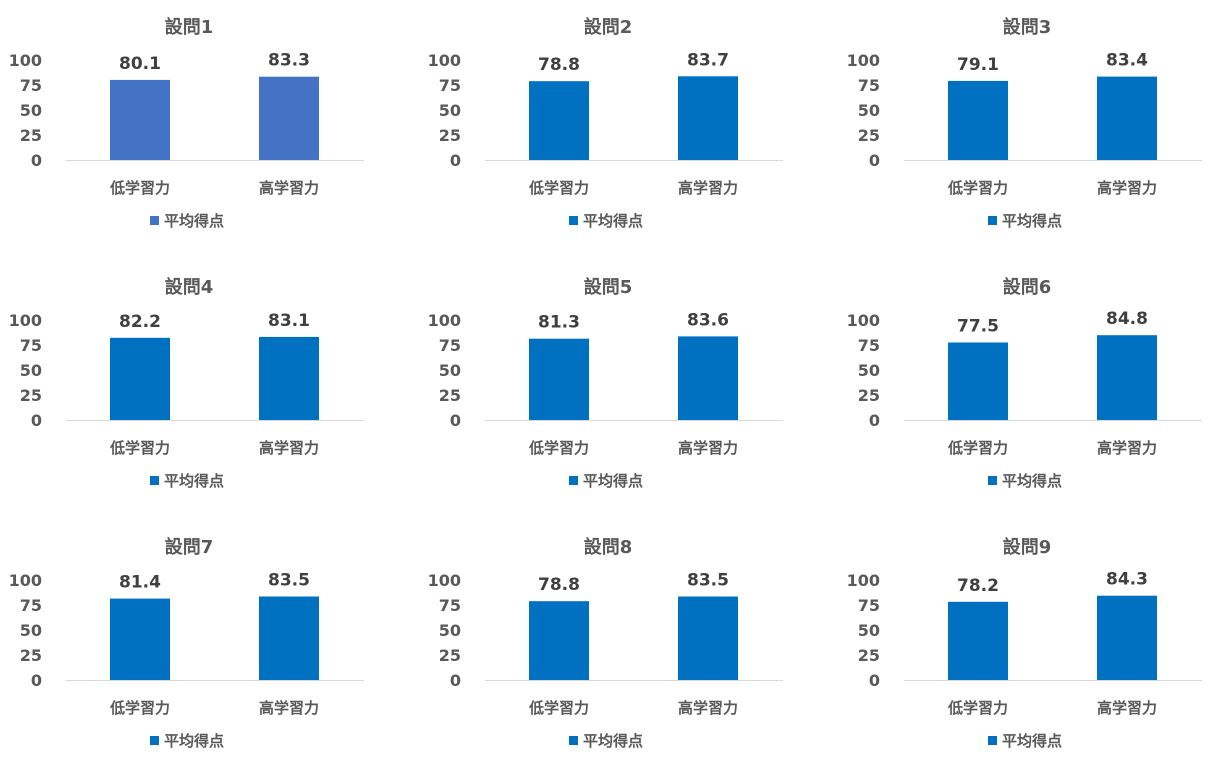  What do you see at coordinates (205, 125) in the screenshot?
I see `chart-1: 設問1 100 75 50 25 0 80.1 低学習力 83.3 高学習力 平均得点` at bounding box center [205, 125].